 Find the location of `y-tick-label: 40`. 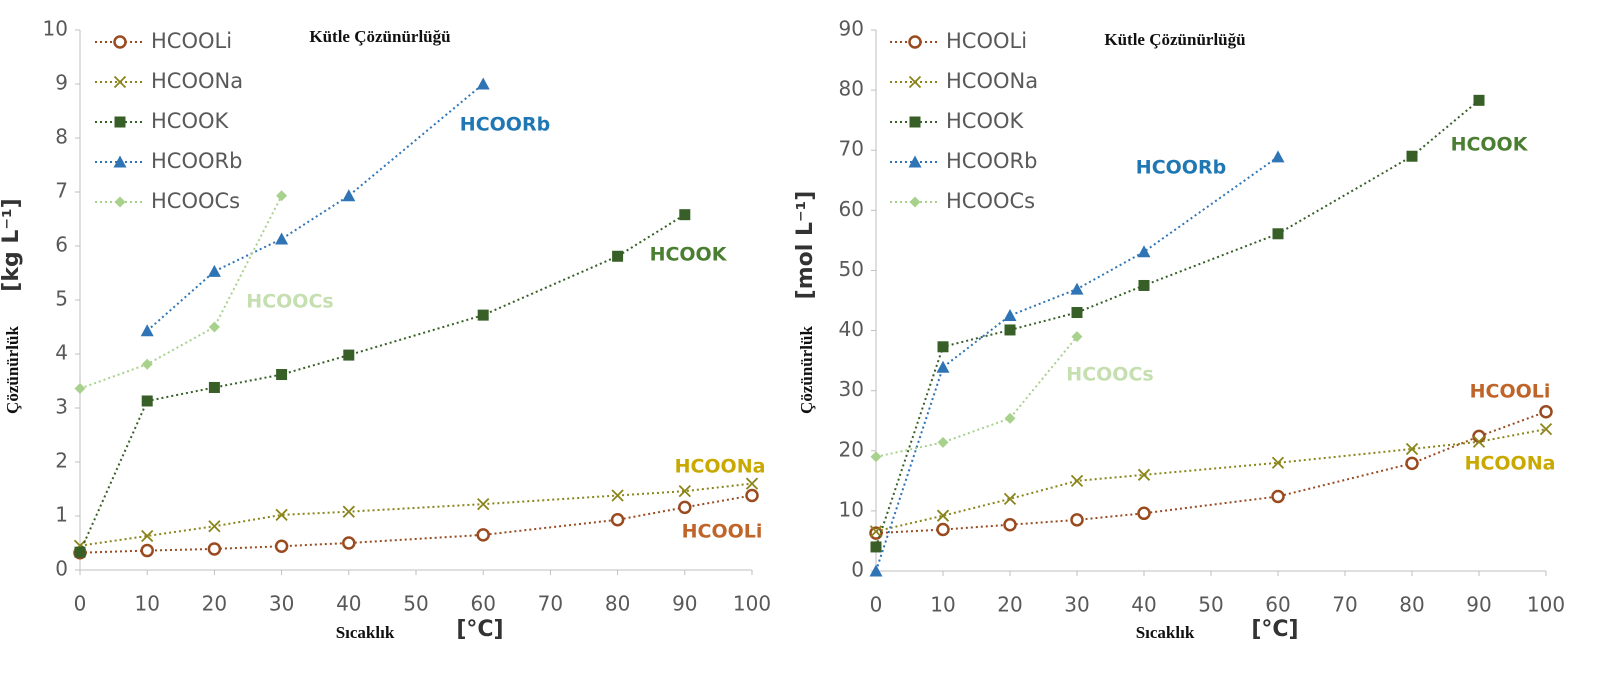

y-tick-label: 40 is located at coordinates (851, 329).